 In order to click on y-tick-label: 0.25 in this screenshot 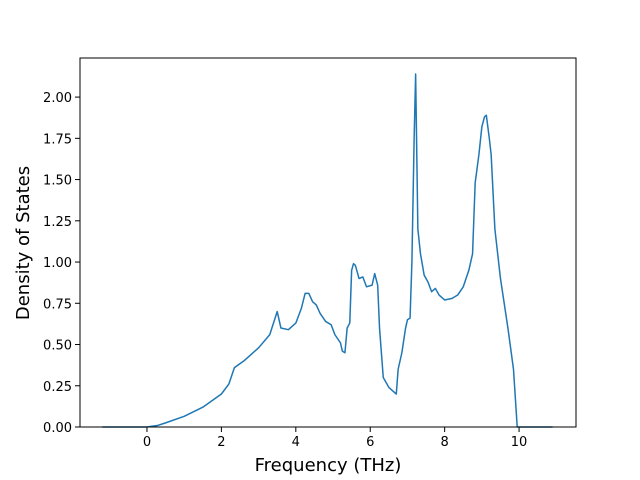, I will do `click(57, 387)`.